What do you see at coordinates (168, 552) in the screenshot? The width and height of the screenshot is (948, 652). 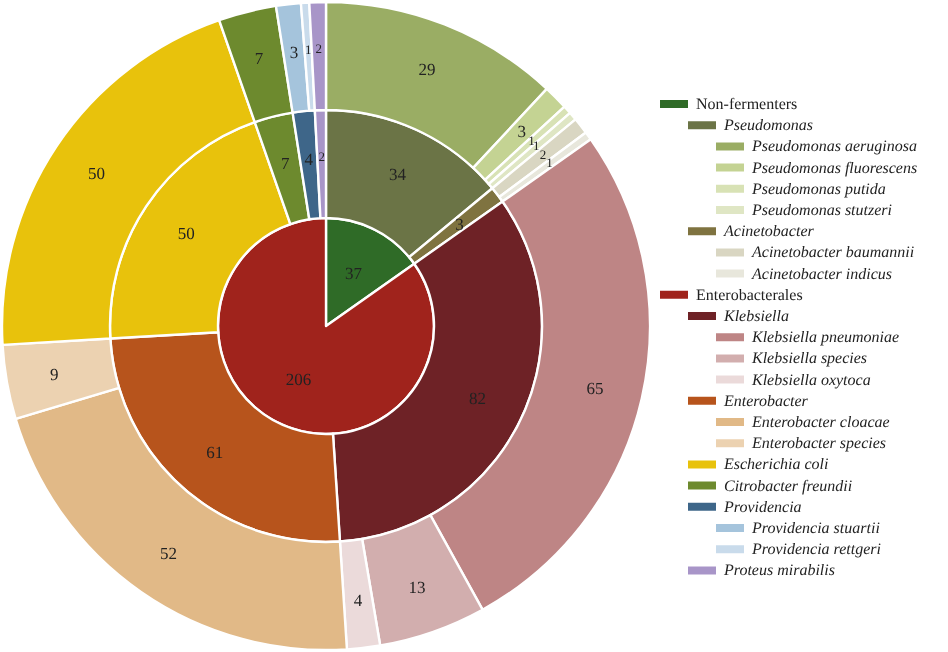 I see `data-label: 52` at bounding box center [168, 552].